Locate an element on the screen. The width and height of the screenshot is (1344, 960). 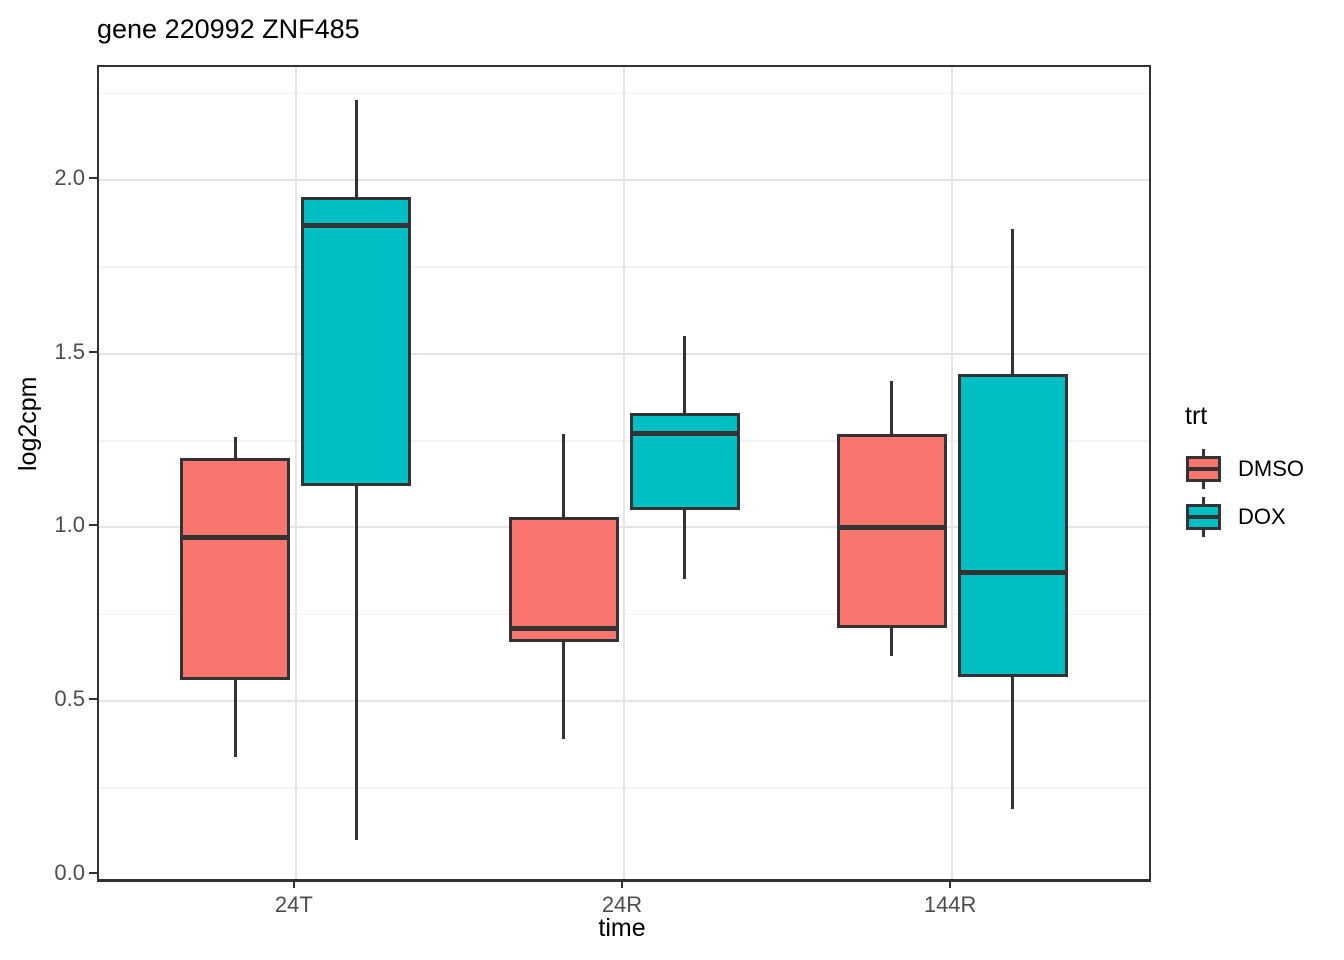
legend-entry-dmso: DMSO is located at coordinates (1244, 469).